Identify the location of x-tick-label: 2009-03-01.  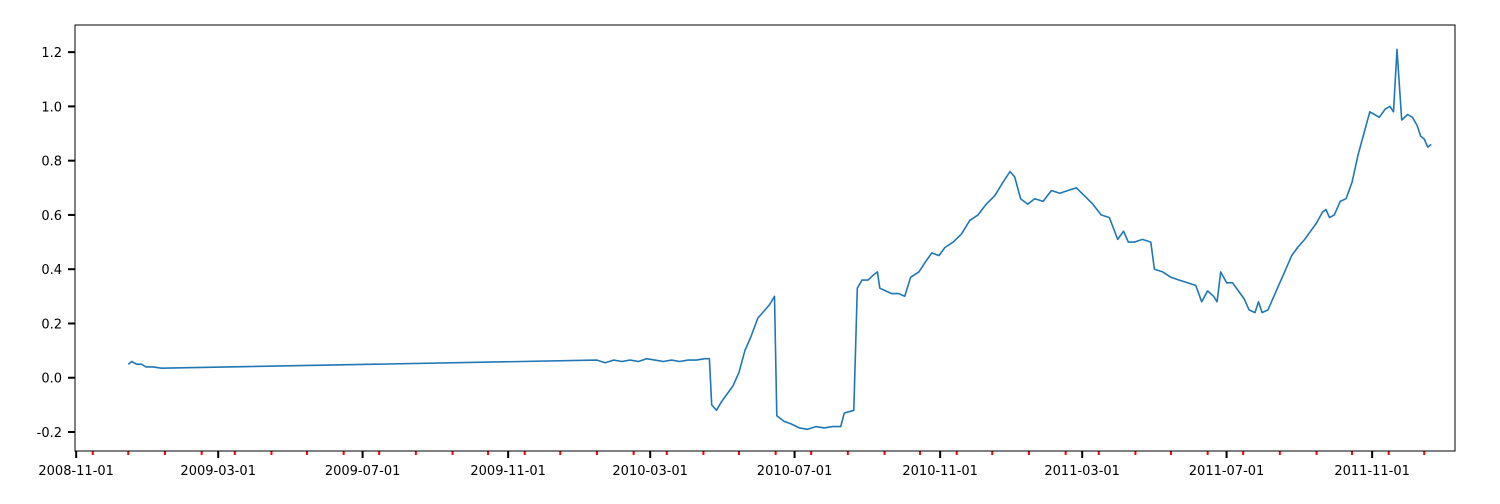
(218, 471).